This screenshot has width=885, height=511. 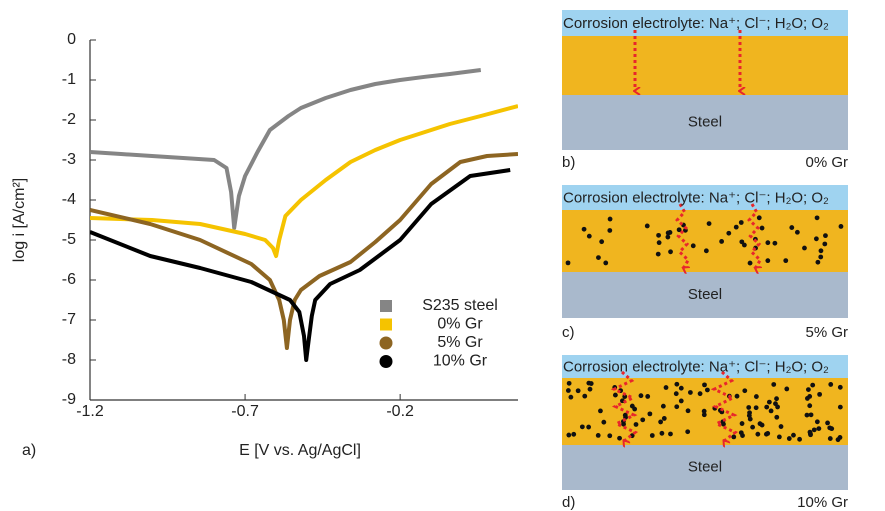 What do you see at coordinates (460, 361) in the screenshot?
I see `legend-label: 10% Gr` at bounding box center [460, 361].